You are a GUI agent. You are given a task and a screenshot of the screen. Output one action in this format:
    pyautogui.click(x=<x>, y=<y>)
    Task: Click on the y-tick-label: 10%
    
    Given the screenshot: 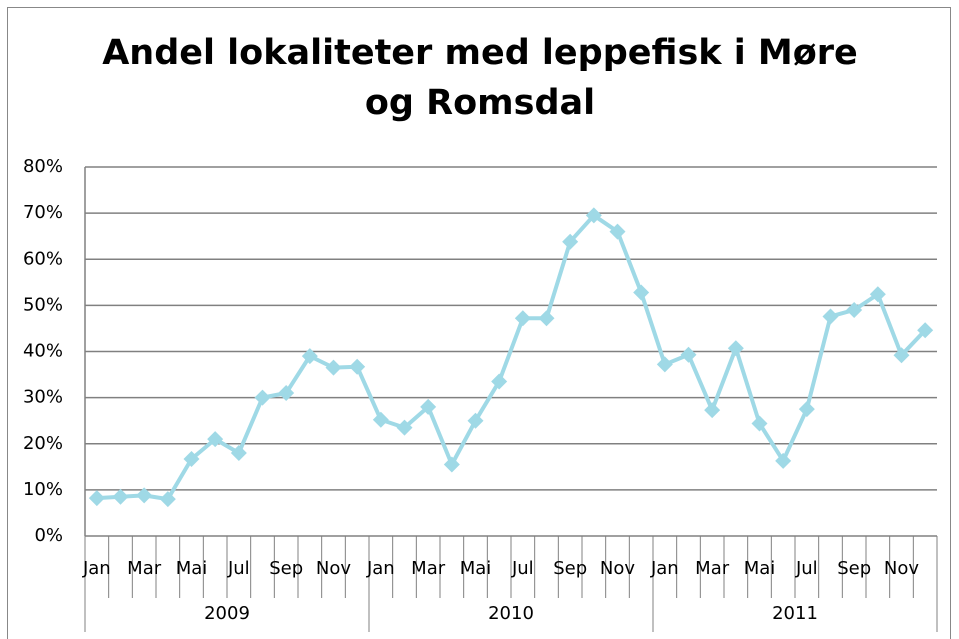 What is the action you would take?
    pyautogui.click(x=43, y=489)
    